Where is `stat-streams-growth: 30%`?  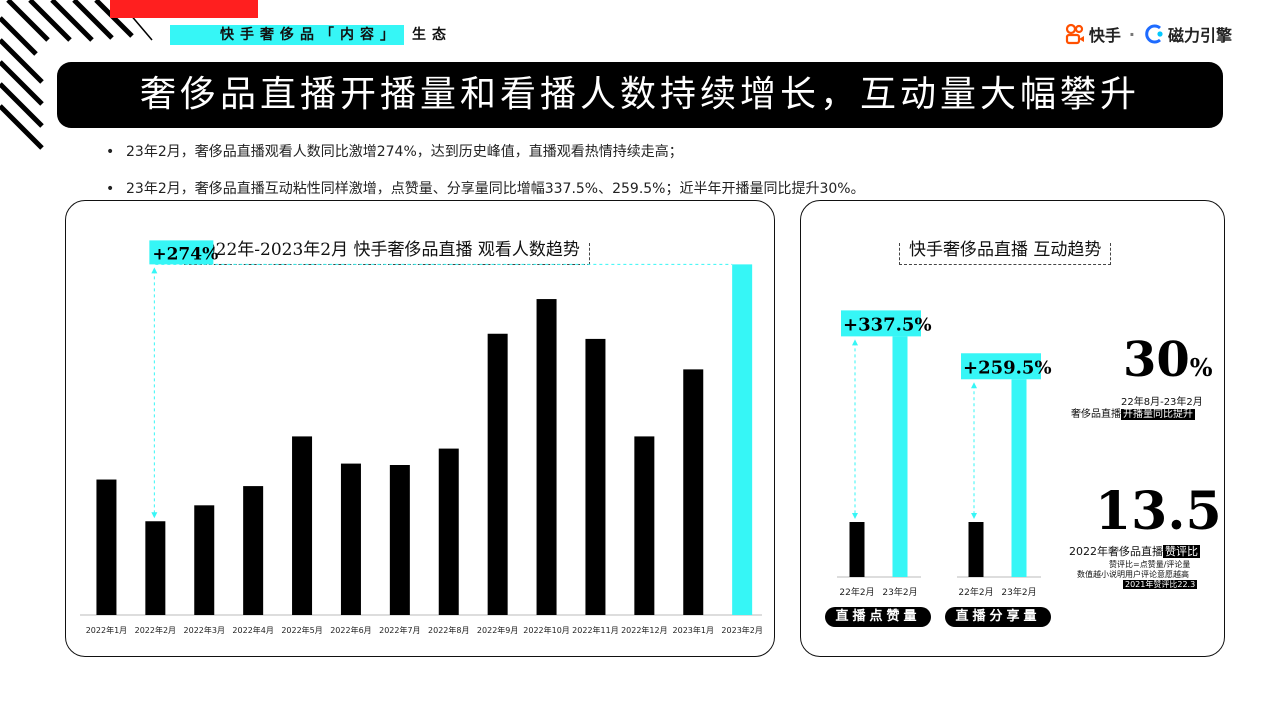
stat-streams-growth: 30% is located at coordinates (1168, 364).